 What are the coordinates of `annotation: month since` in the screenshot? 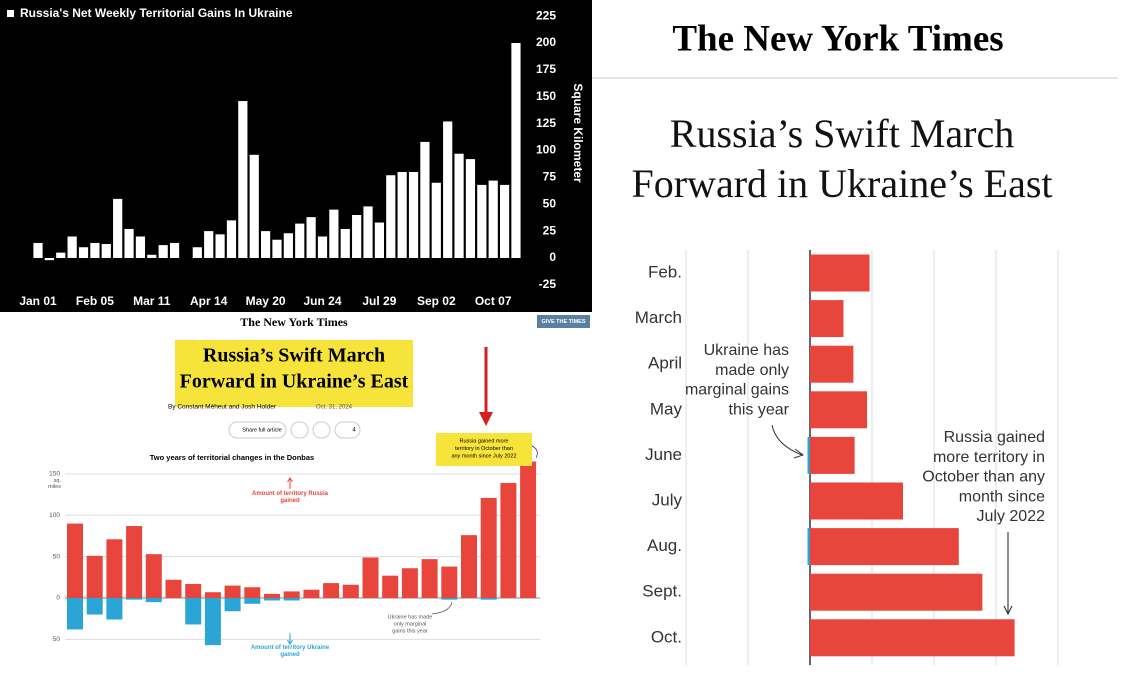 It's located at (1002, 496).